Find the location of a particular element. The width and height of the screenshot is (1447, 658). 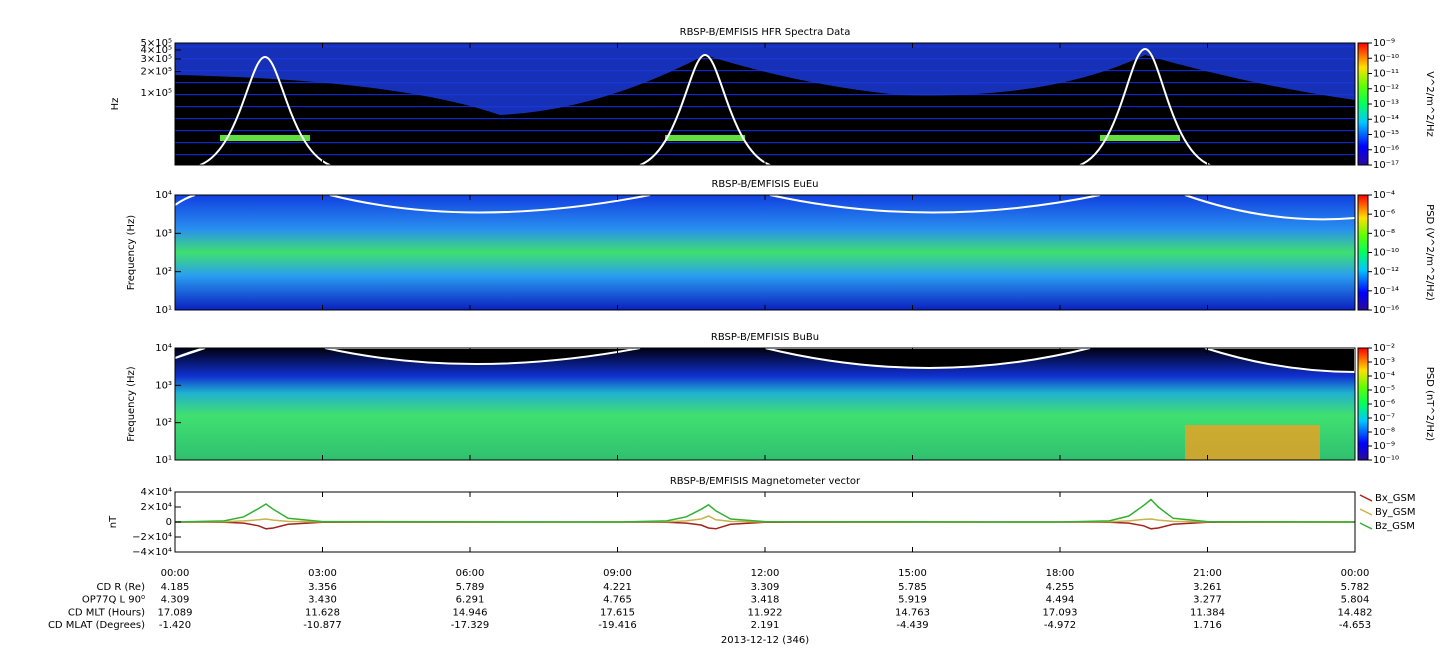

ephemeris-value: 4.765 is located at coordinates (617, 600).